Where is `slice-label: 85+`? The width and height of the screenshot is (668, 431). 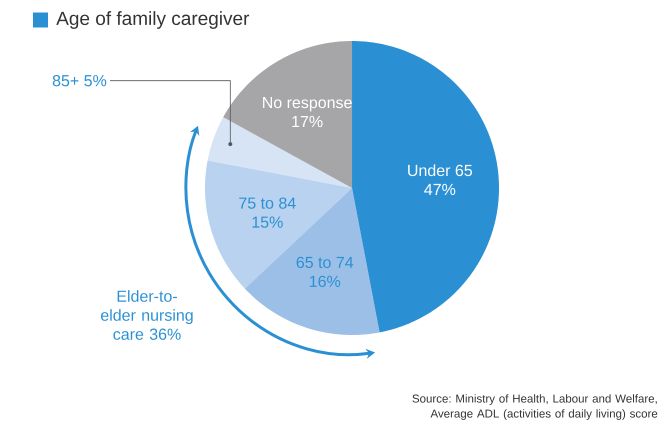 slice-label: 85+ is located at coordinates (65, 80).